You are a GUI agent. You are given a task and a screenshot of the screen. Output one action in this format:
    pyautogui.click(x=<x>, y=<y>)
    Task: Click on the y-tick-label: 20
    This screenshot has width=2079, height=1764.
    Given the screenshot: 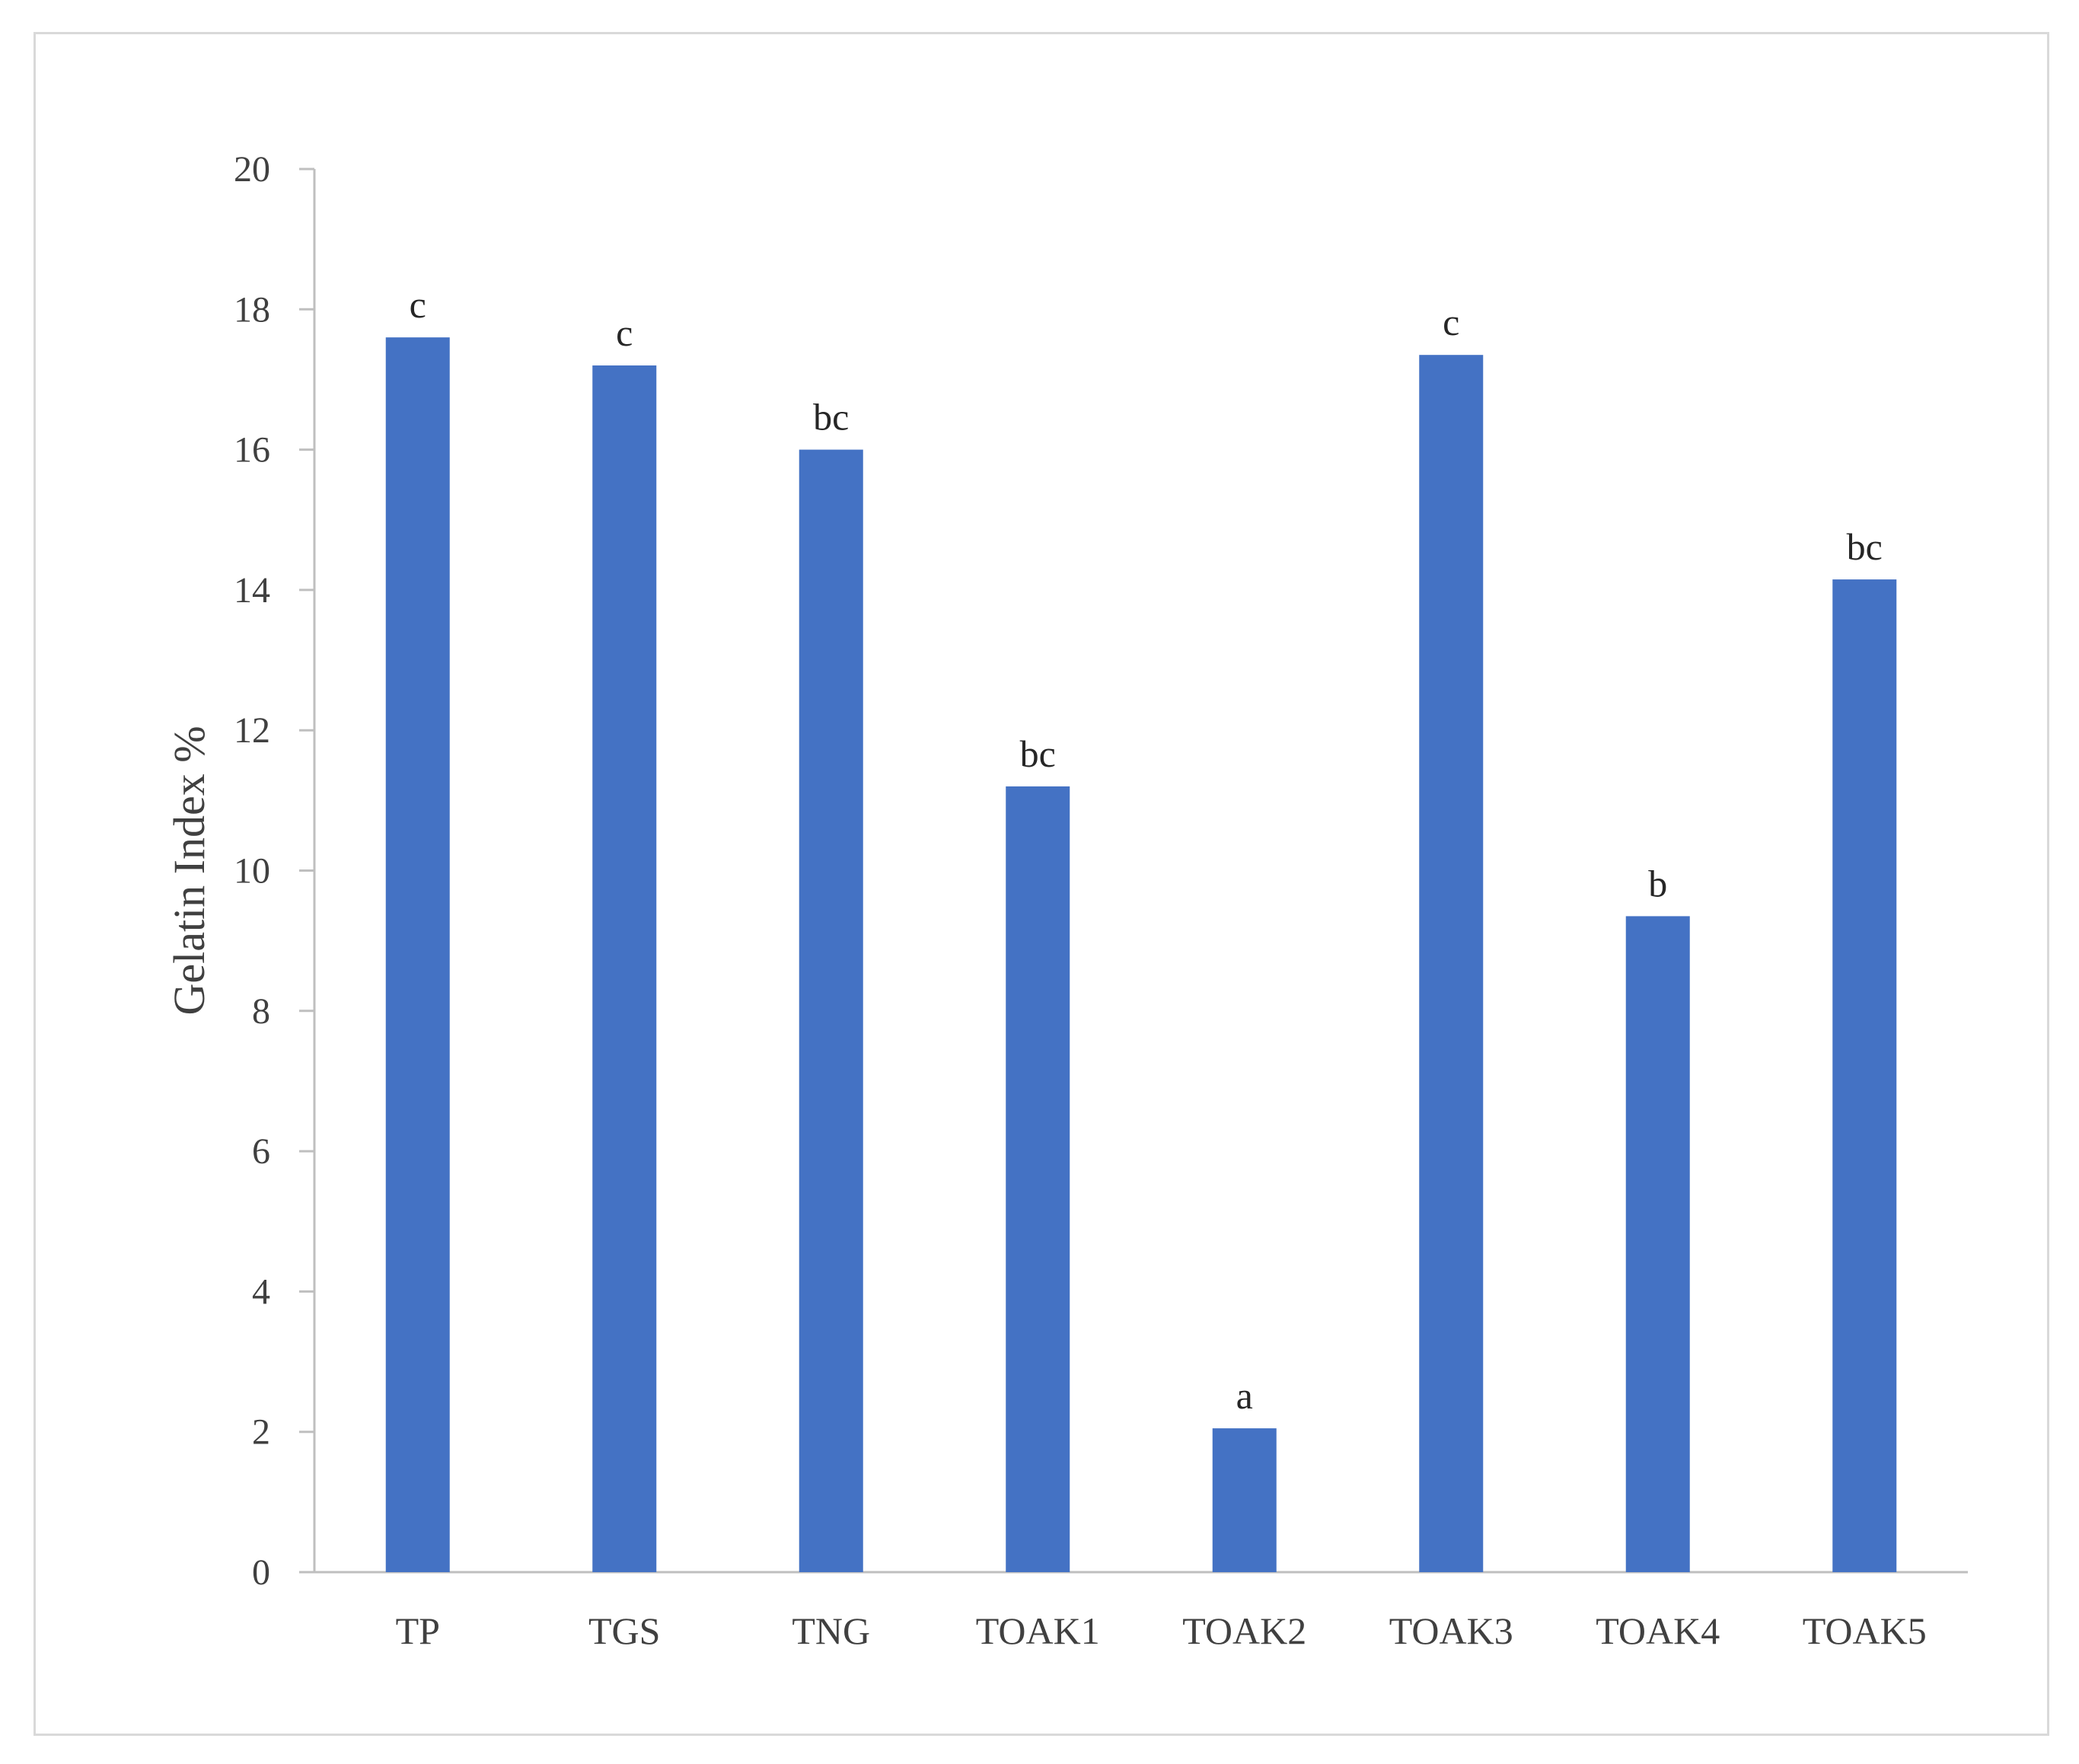 What is the action you would take?
    pyautogui.click(x=252, y=169)
    